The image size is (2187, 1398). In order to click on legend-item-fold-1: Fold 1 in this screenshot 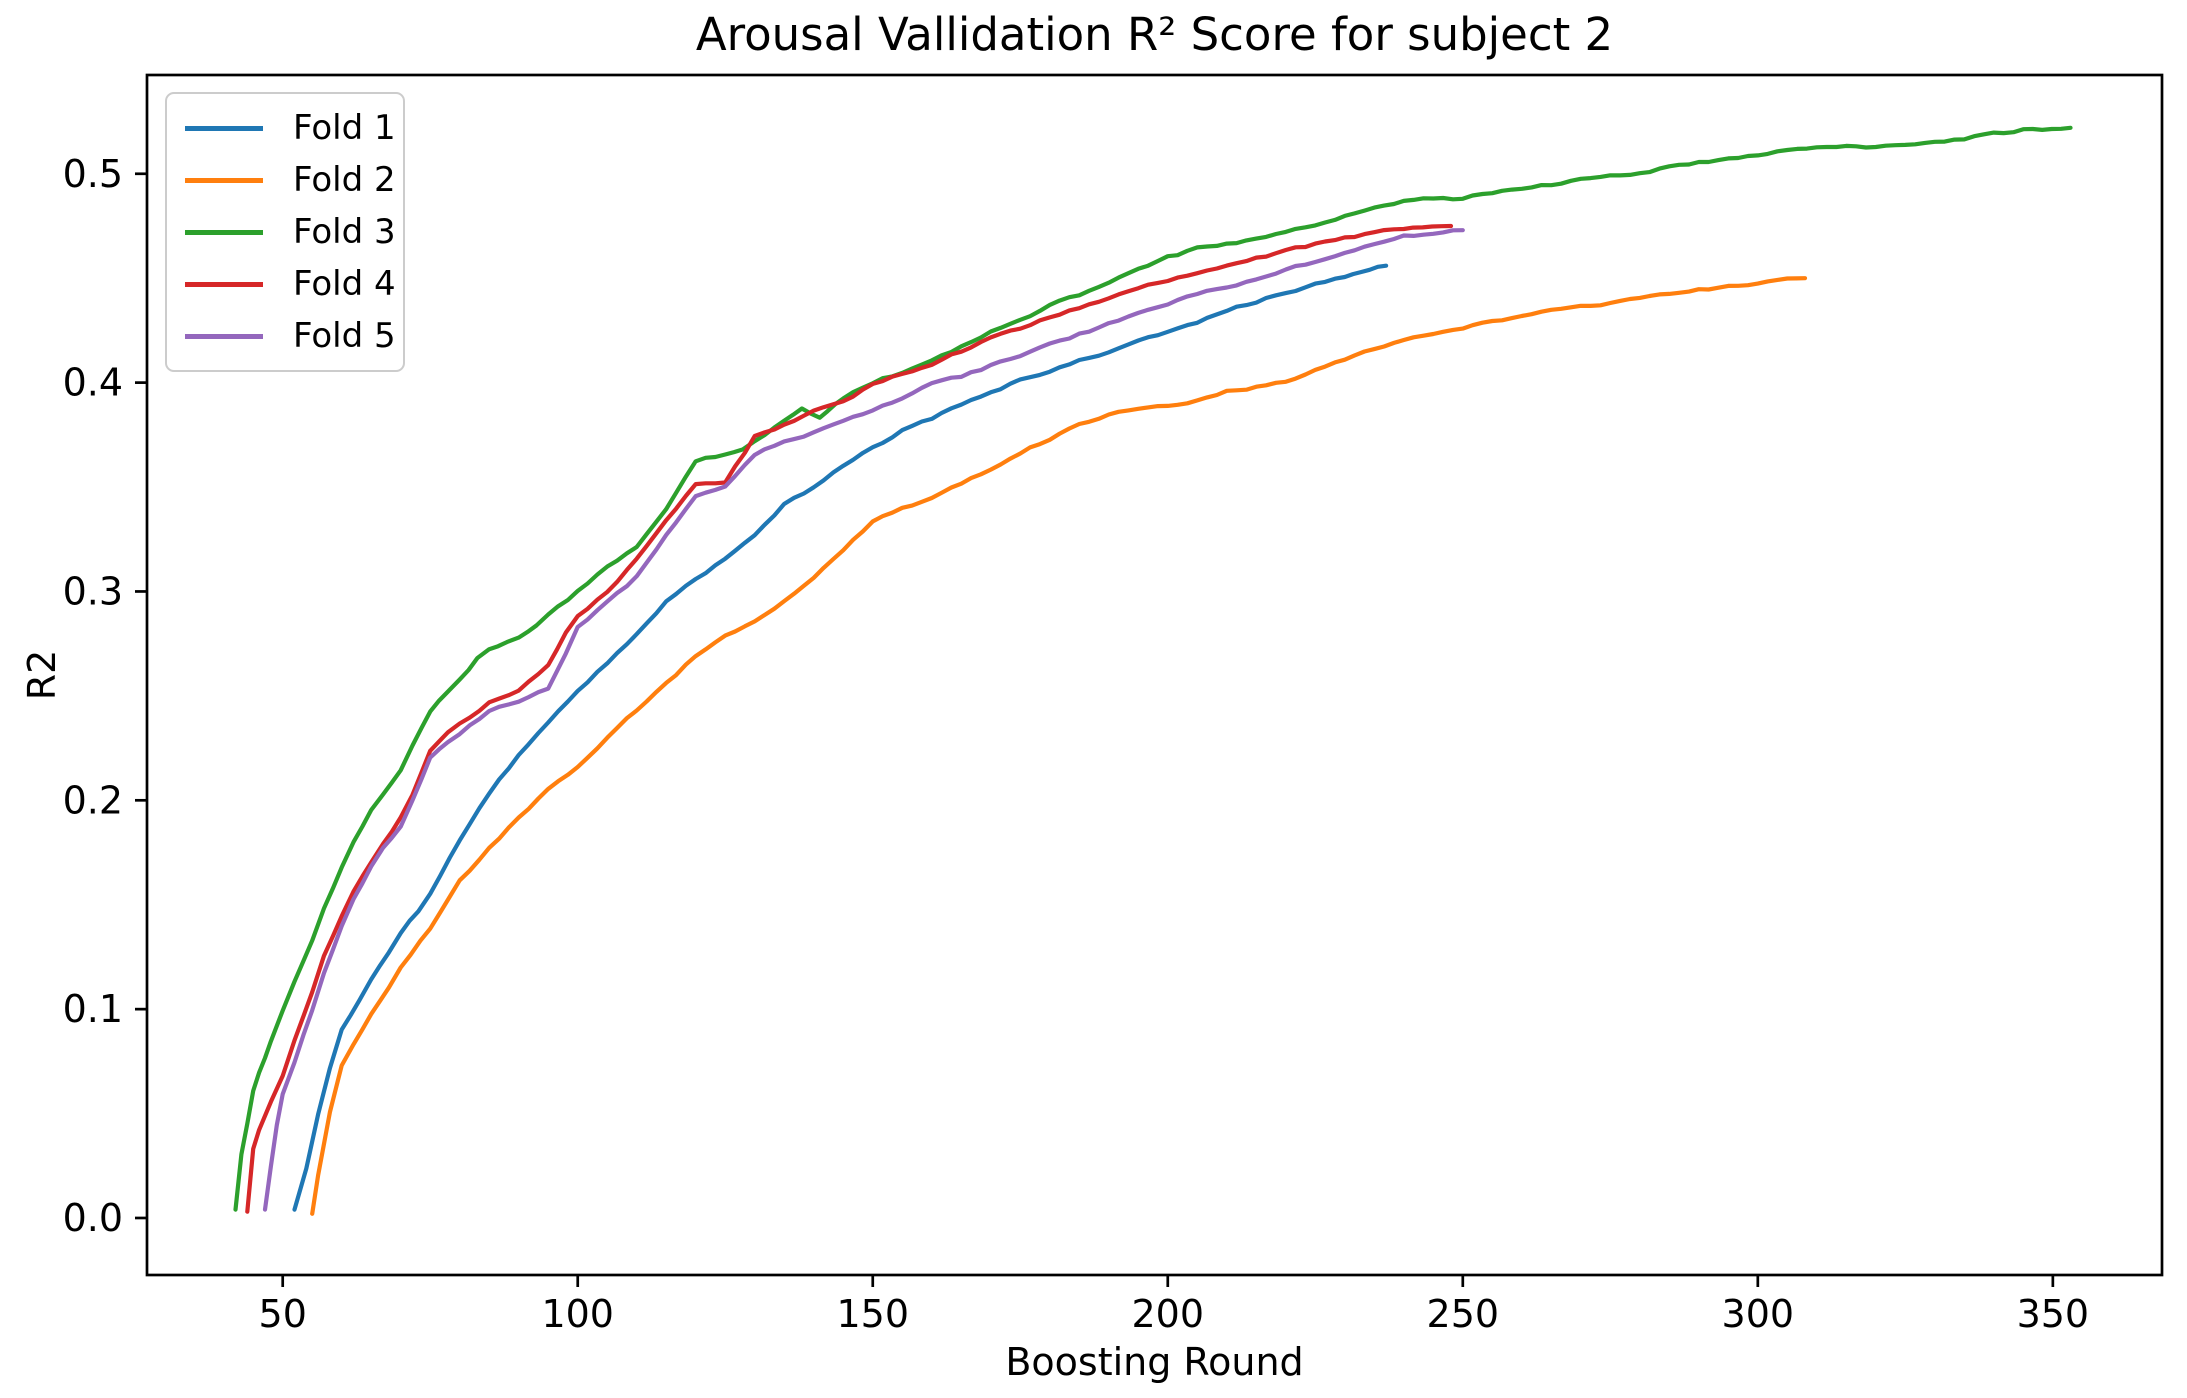, I will do `click(285, 128)`.